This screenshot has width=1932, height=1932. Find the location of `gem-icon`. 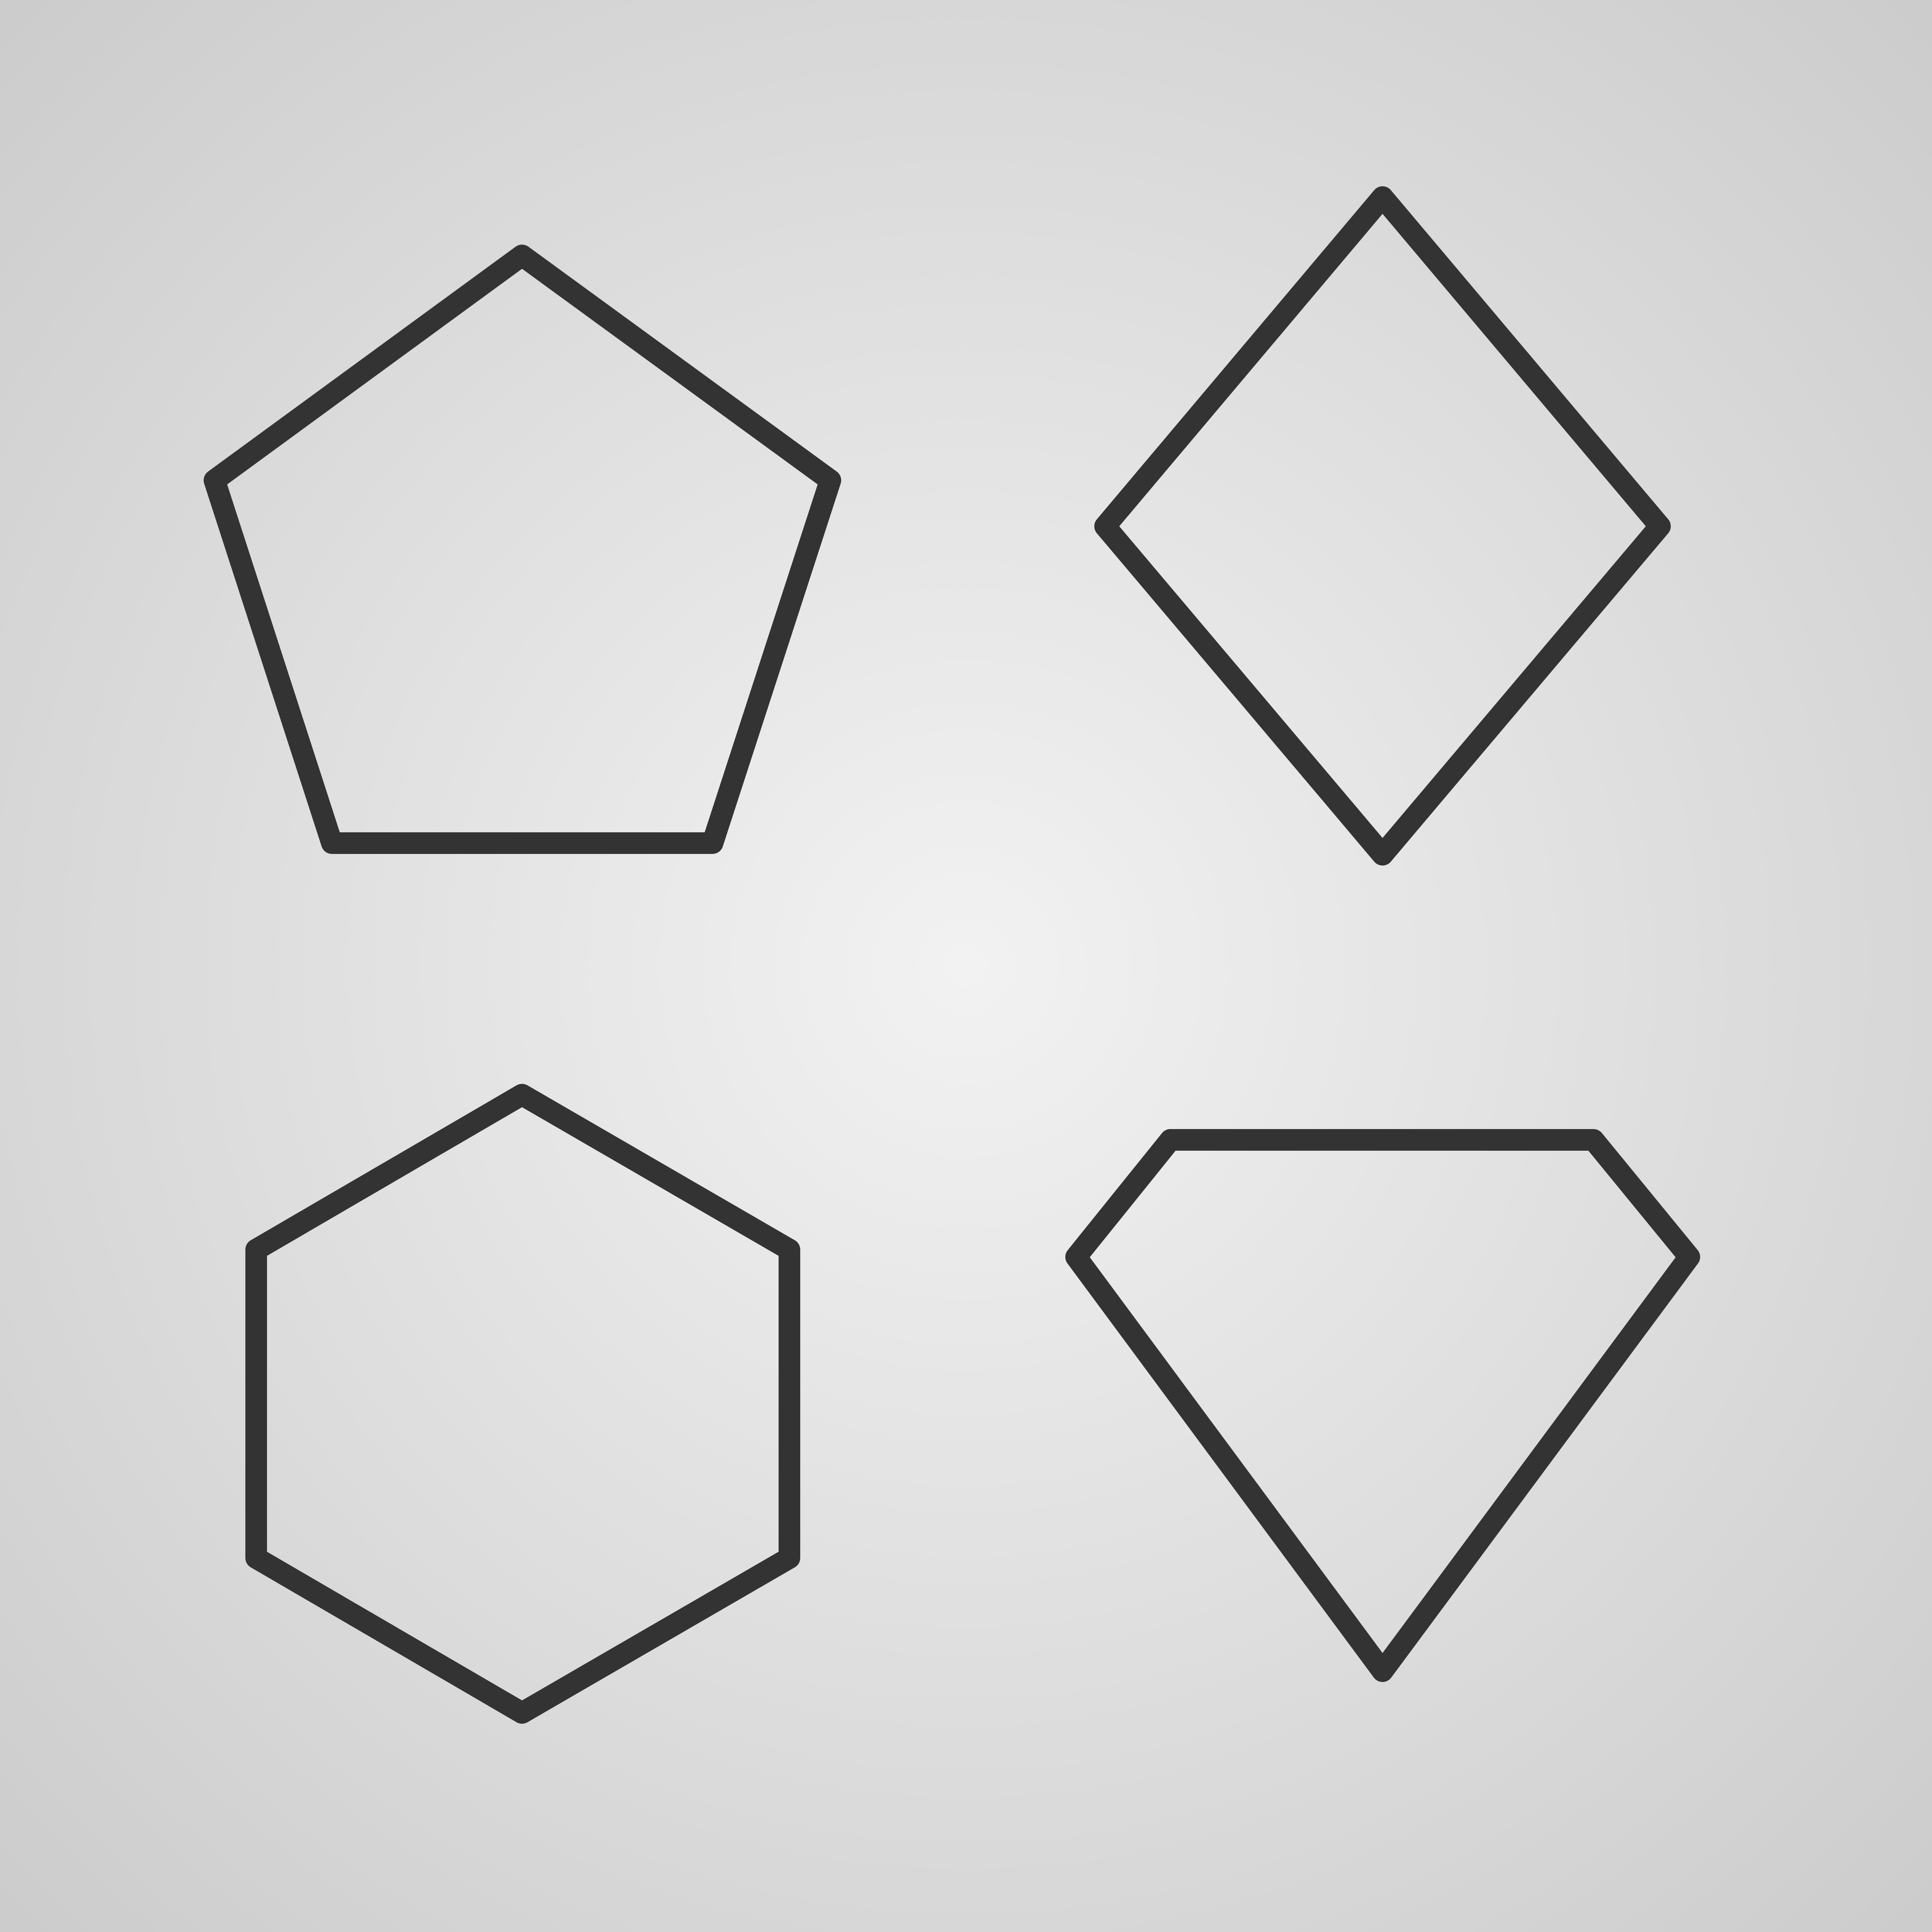

gem-icon is located at coordinates (1383, 1405).